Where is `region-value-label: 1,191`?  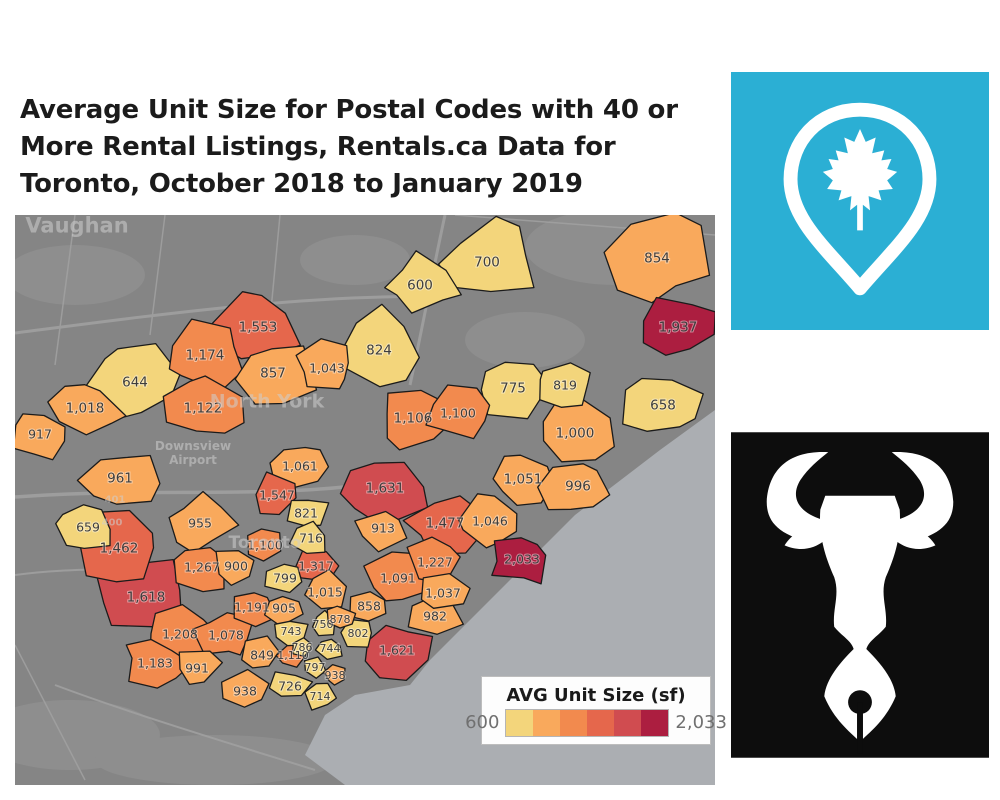 region-value-label: 1,191 is located at coordinates (252, 606).